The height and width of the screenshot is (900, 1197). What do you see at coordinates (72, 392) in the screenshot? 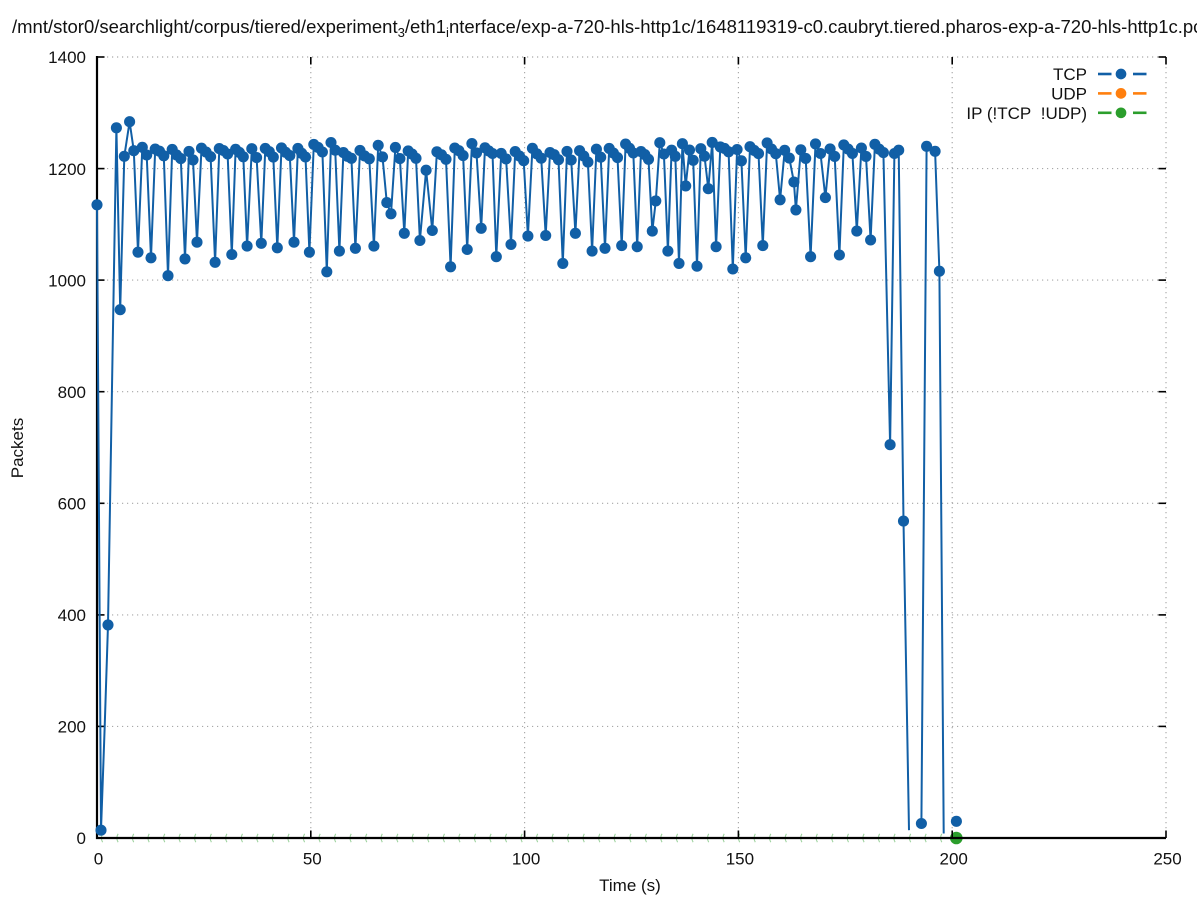
I see `svg-text: 800` at bounding box center [72, 392].